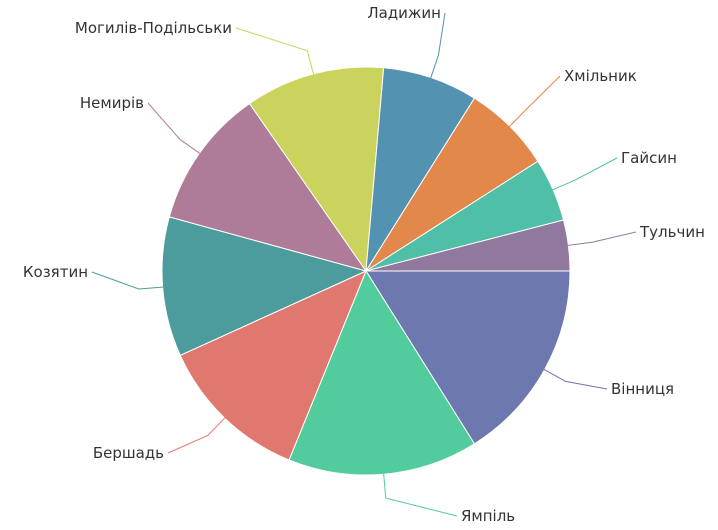  What do you see at coordinates (128, 453) in the screenshot?
I see `slice-label-3: Бершадь` at bounding box center [128, 453].